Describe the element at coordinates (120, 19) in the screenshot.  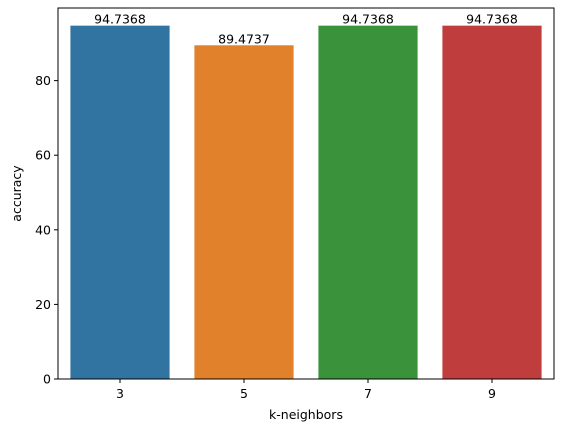
I see `data-label-k-3: 94.7368` at that location.